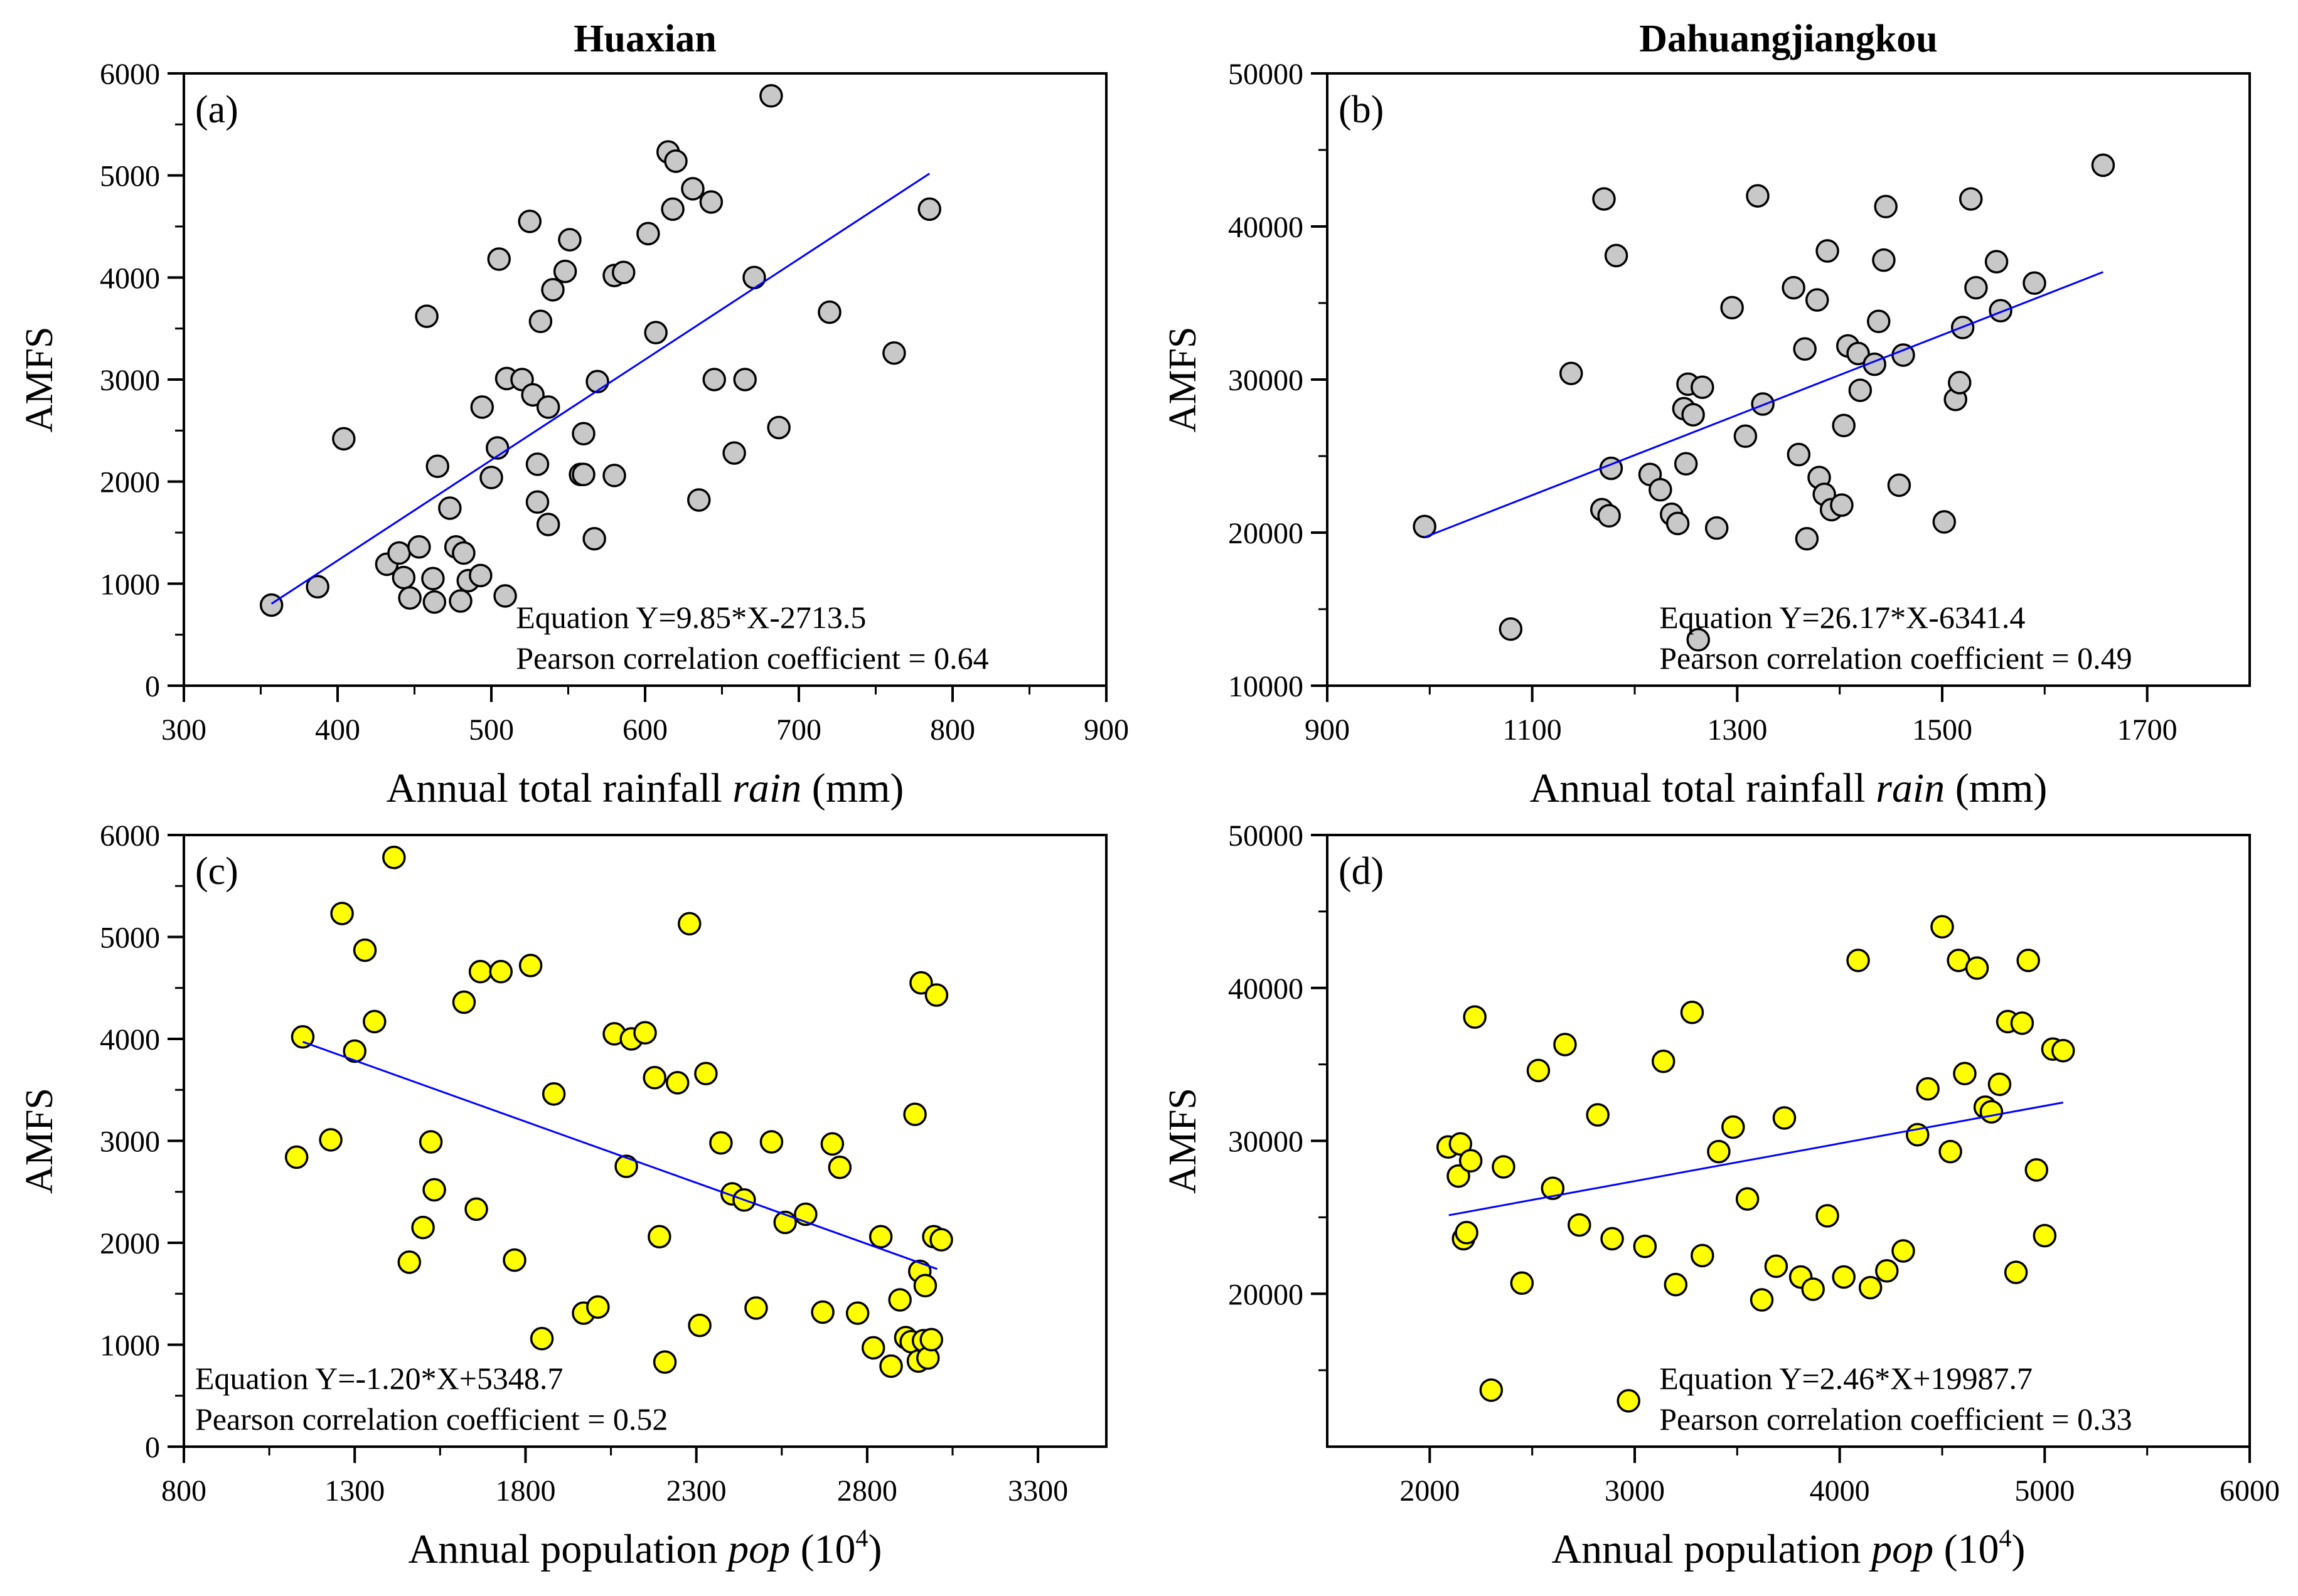 The image size is (2298, 1596). I want to click on panel-b-panel-label: (b), so click(1361, 109).